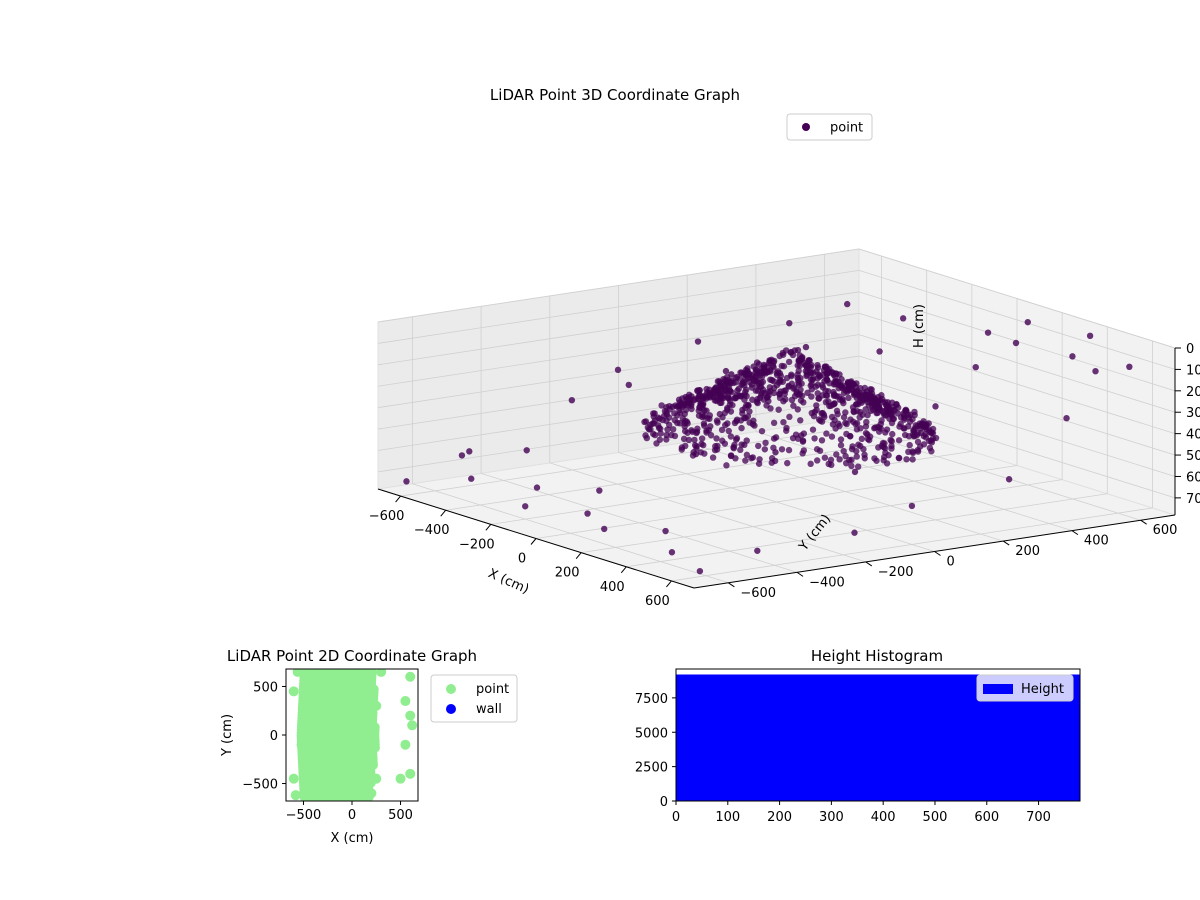 This screenshot has height=900, width=1200. I want to click on histogram-y-tick-label: 0, so click(664, 802).